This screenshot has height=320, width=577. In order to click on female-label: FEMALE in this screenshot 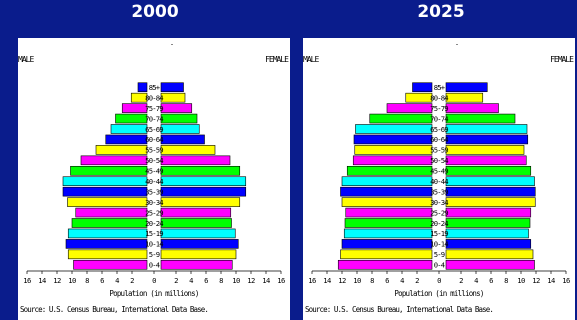, I will do `click(562, 59)`.